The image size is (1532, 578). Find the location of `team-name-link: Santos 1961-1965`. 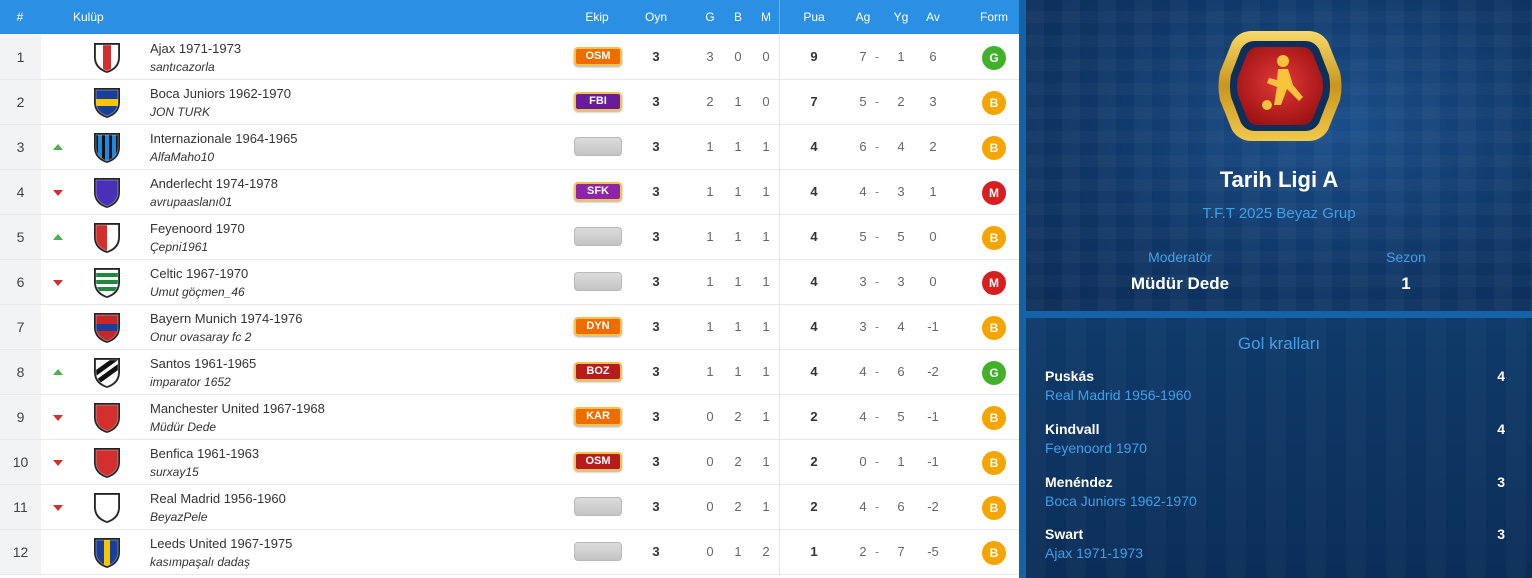

team-name-link: Santos 1961-1965 is located at coordinates (203, 363).